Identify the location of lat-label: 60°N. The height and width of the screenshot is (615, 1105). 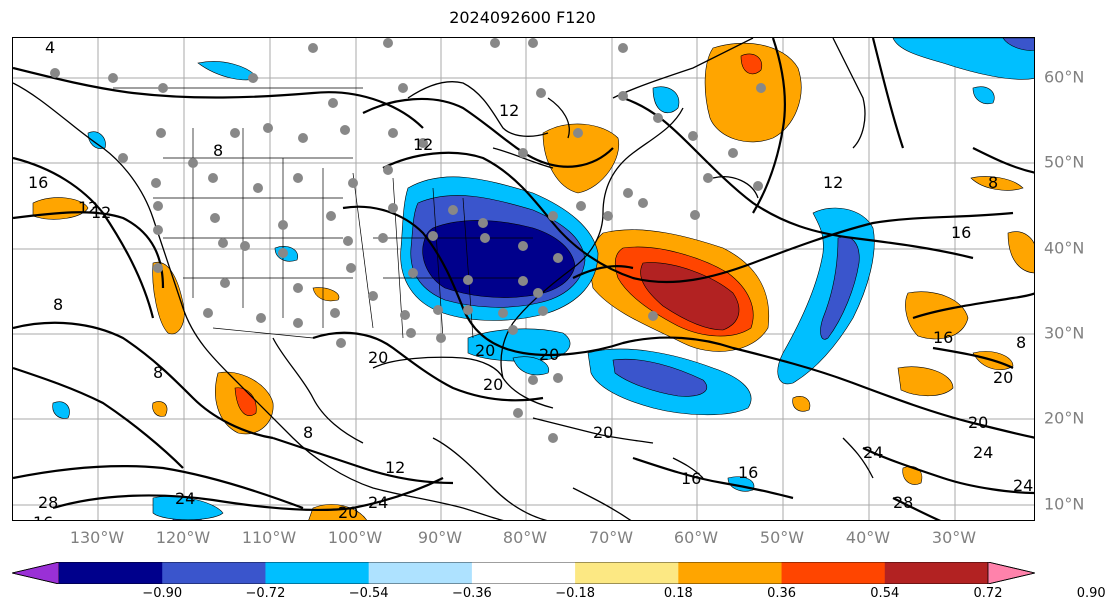
(1064, 77).